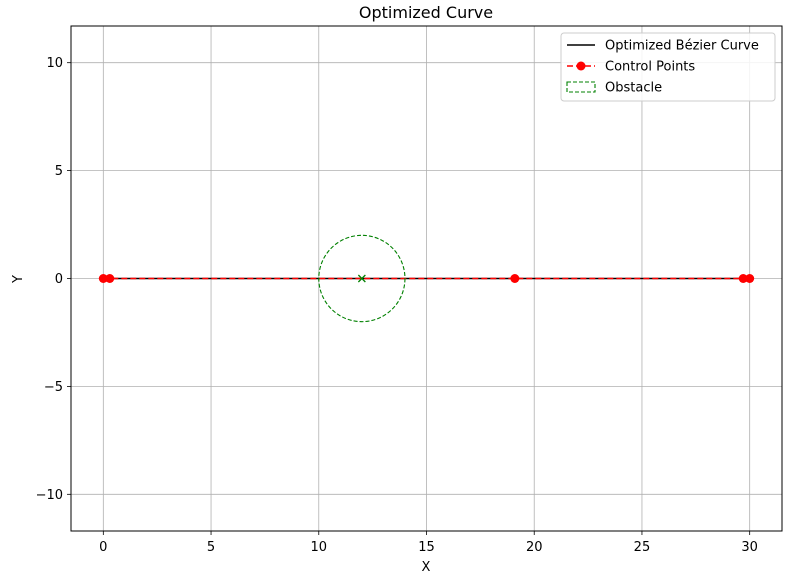  What do you see at coordinates (59, 171) in the screenshot?
I see `y-tick-label: 5` at bounding box center [59, 171].